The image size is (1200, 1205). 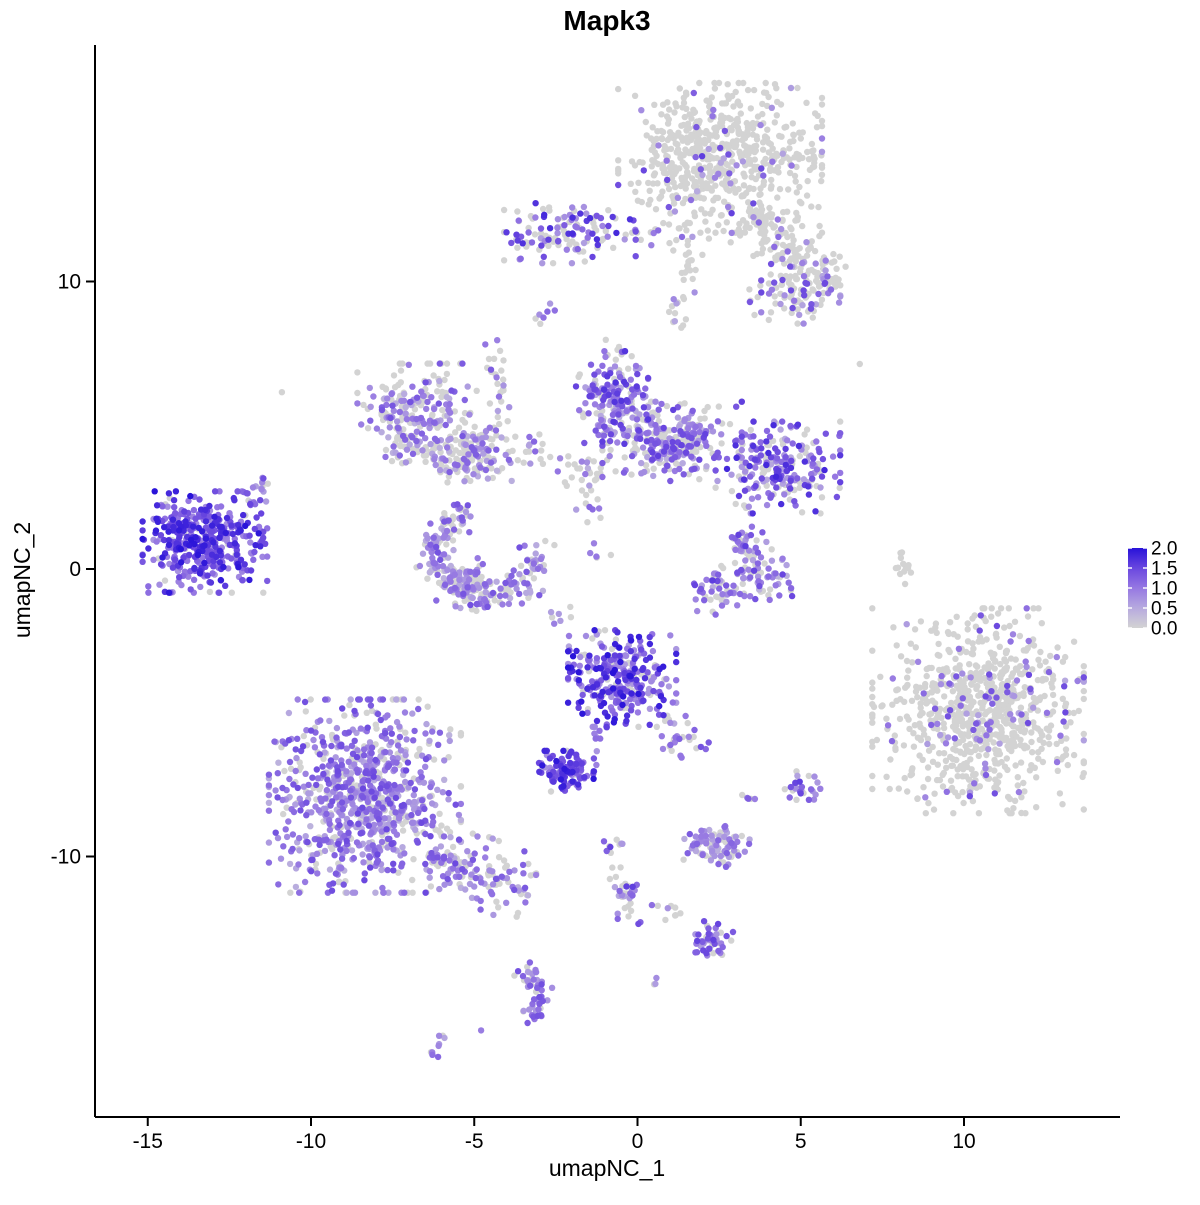 I want to click on legend-tick-label: 0.5, so click(x=1164, y=609).